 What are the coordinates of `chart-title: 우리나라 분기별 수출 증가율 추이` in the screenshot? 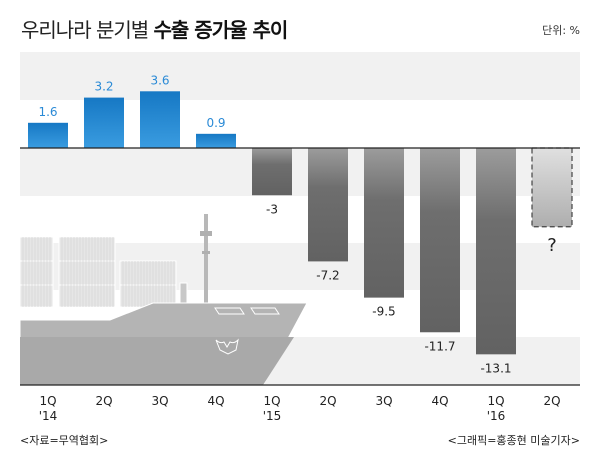 It's located at (155, 28).